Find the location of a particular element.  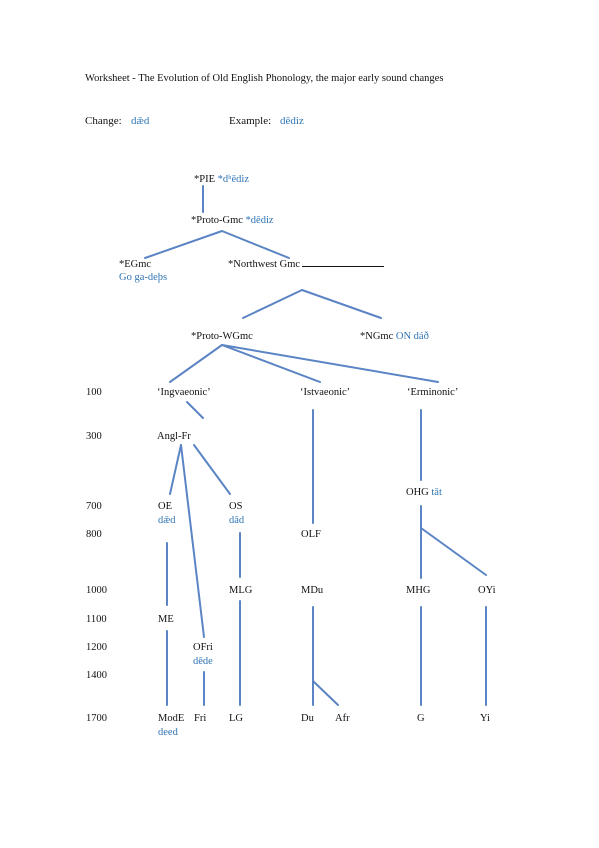

node-ingvaeonic: ‘Ingvaeonic’ is located at coordinates (184, 392).